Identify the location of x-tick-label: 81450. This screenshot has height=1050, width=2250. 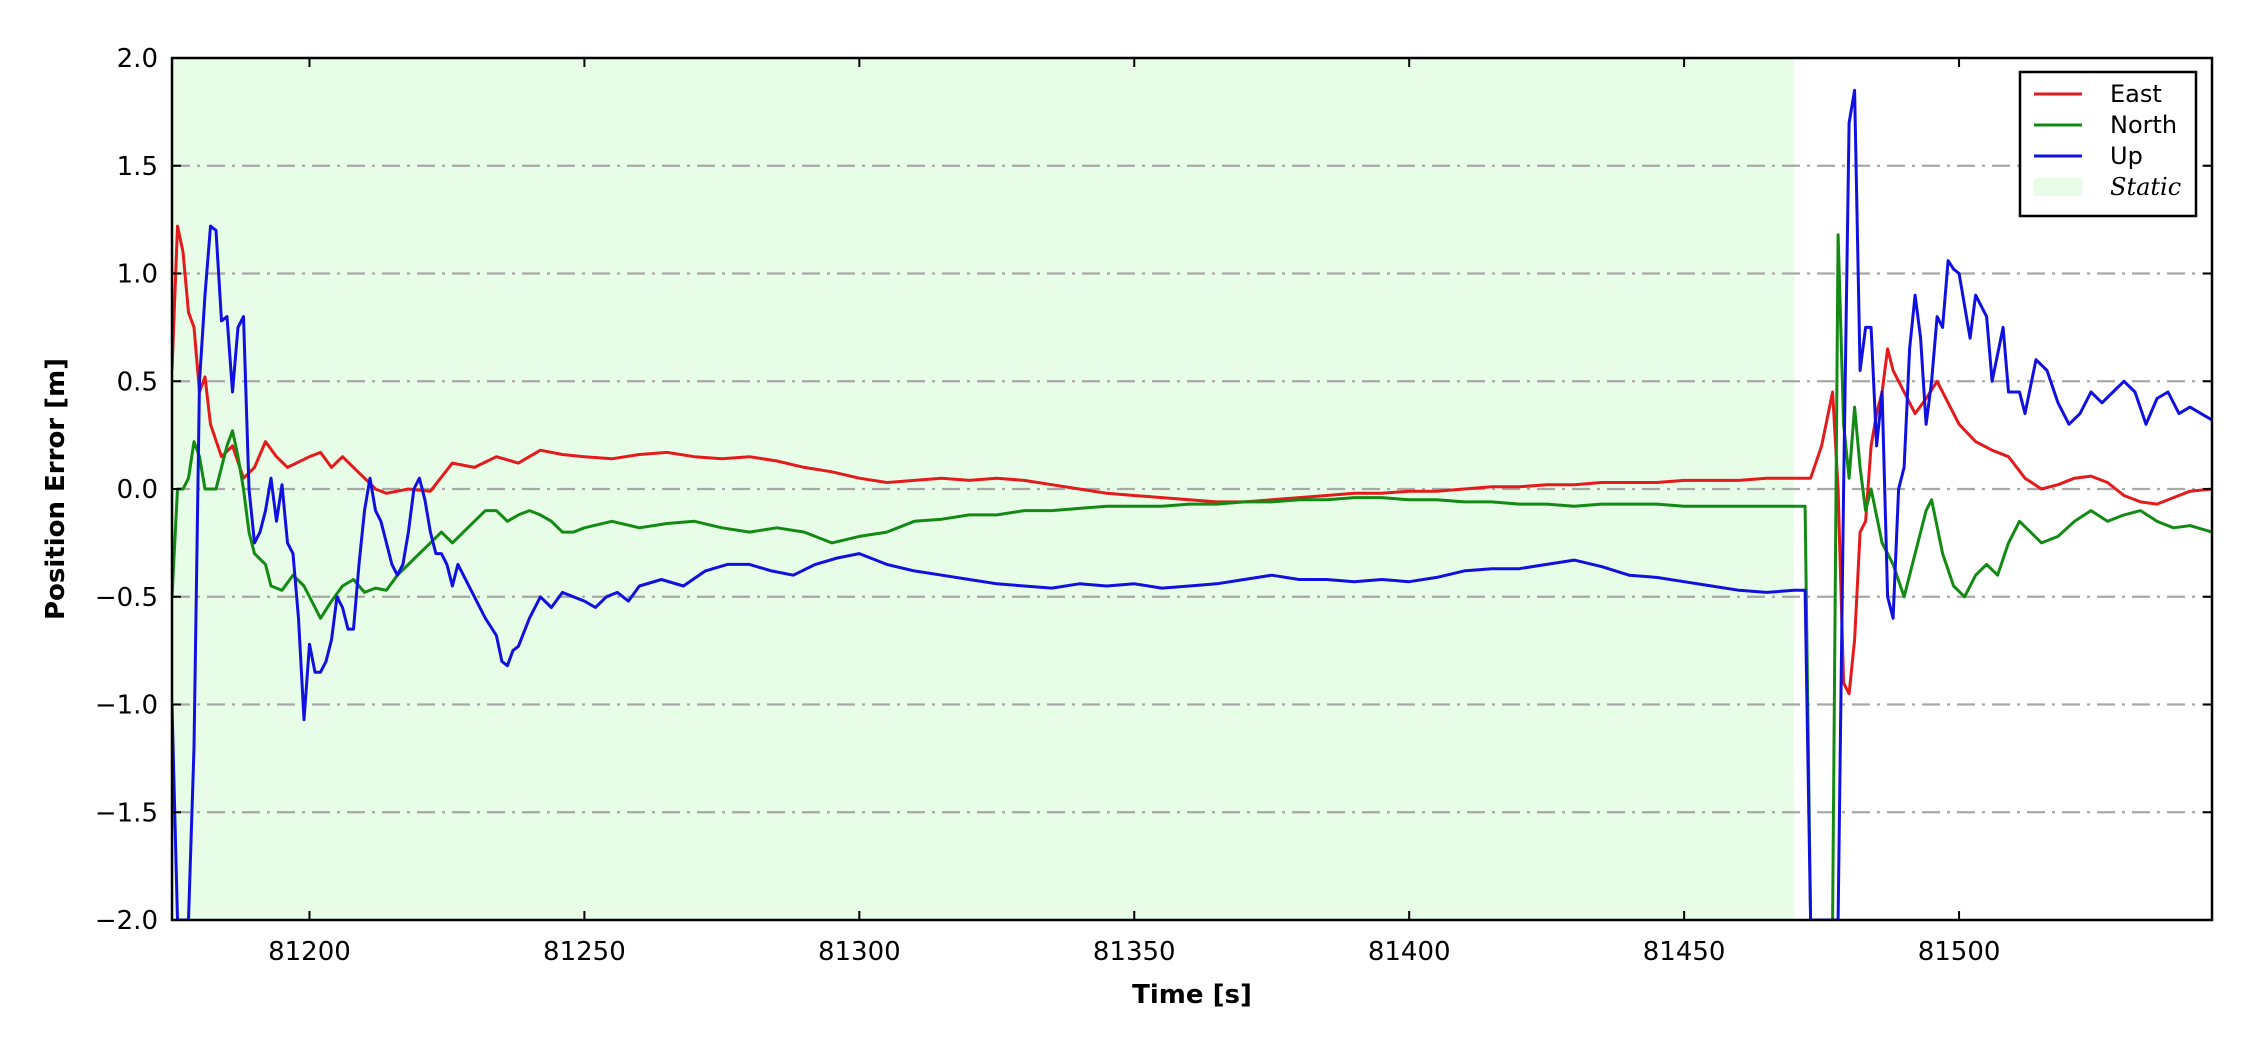
(1684, 952).